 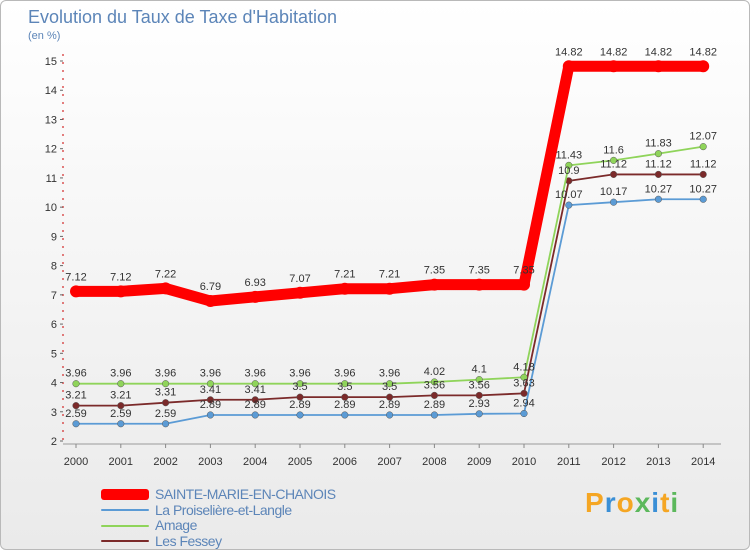 I want to click on data-label: 7.07, so click(x=299, y=279).